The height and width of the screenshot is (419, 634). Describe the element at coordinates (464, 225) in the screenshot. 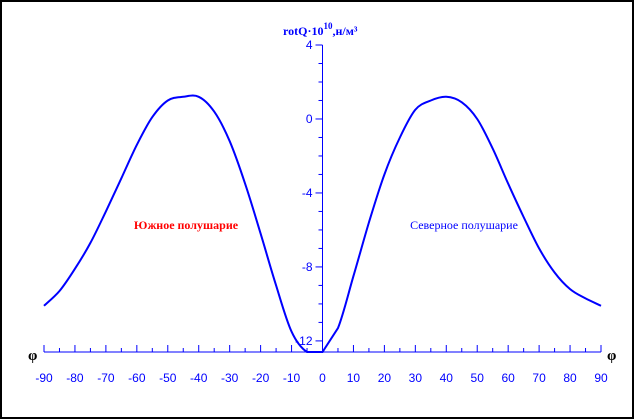

I see `annotation-north: Северное полушарие` at that location.